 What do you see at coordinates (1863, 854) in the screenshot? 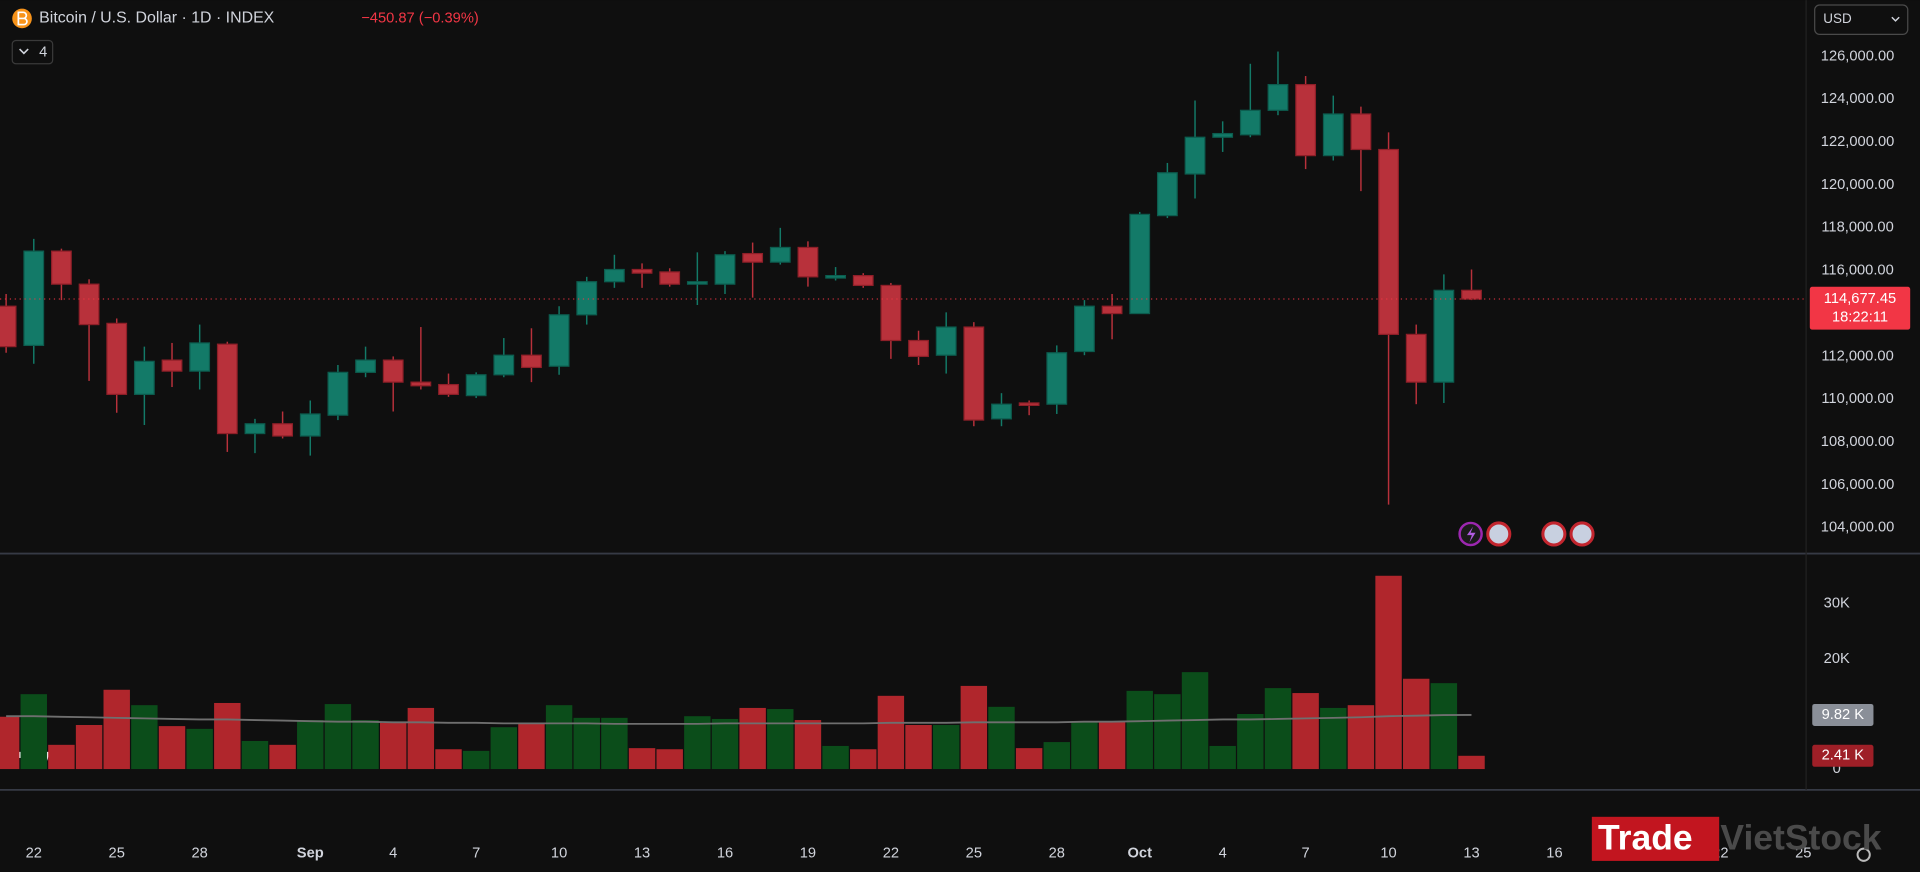
I see `settings-icon` at bounding box center [1863, 854].